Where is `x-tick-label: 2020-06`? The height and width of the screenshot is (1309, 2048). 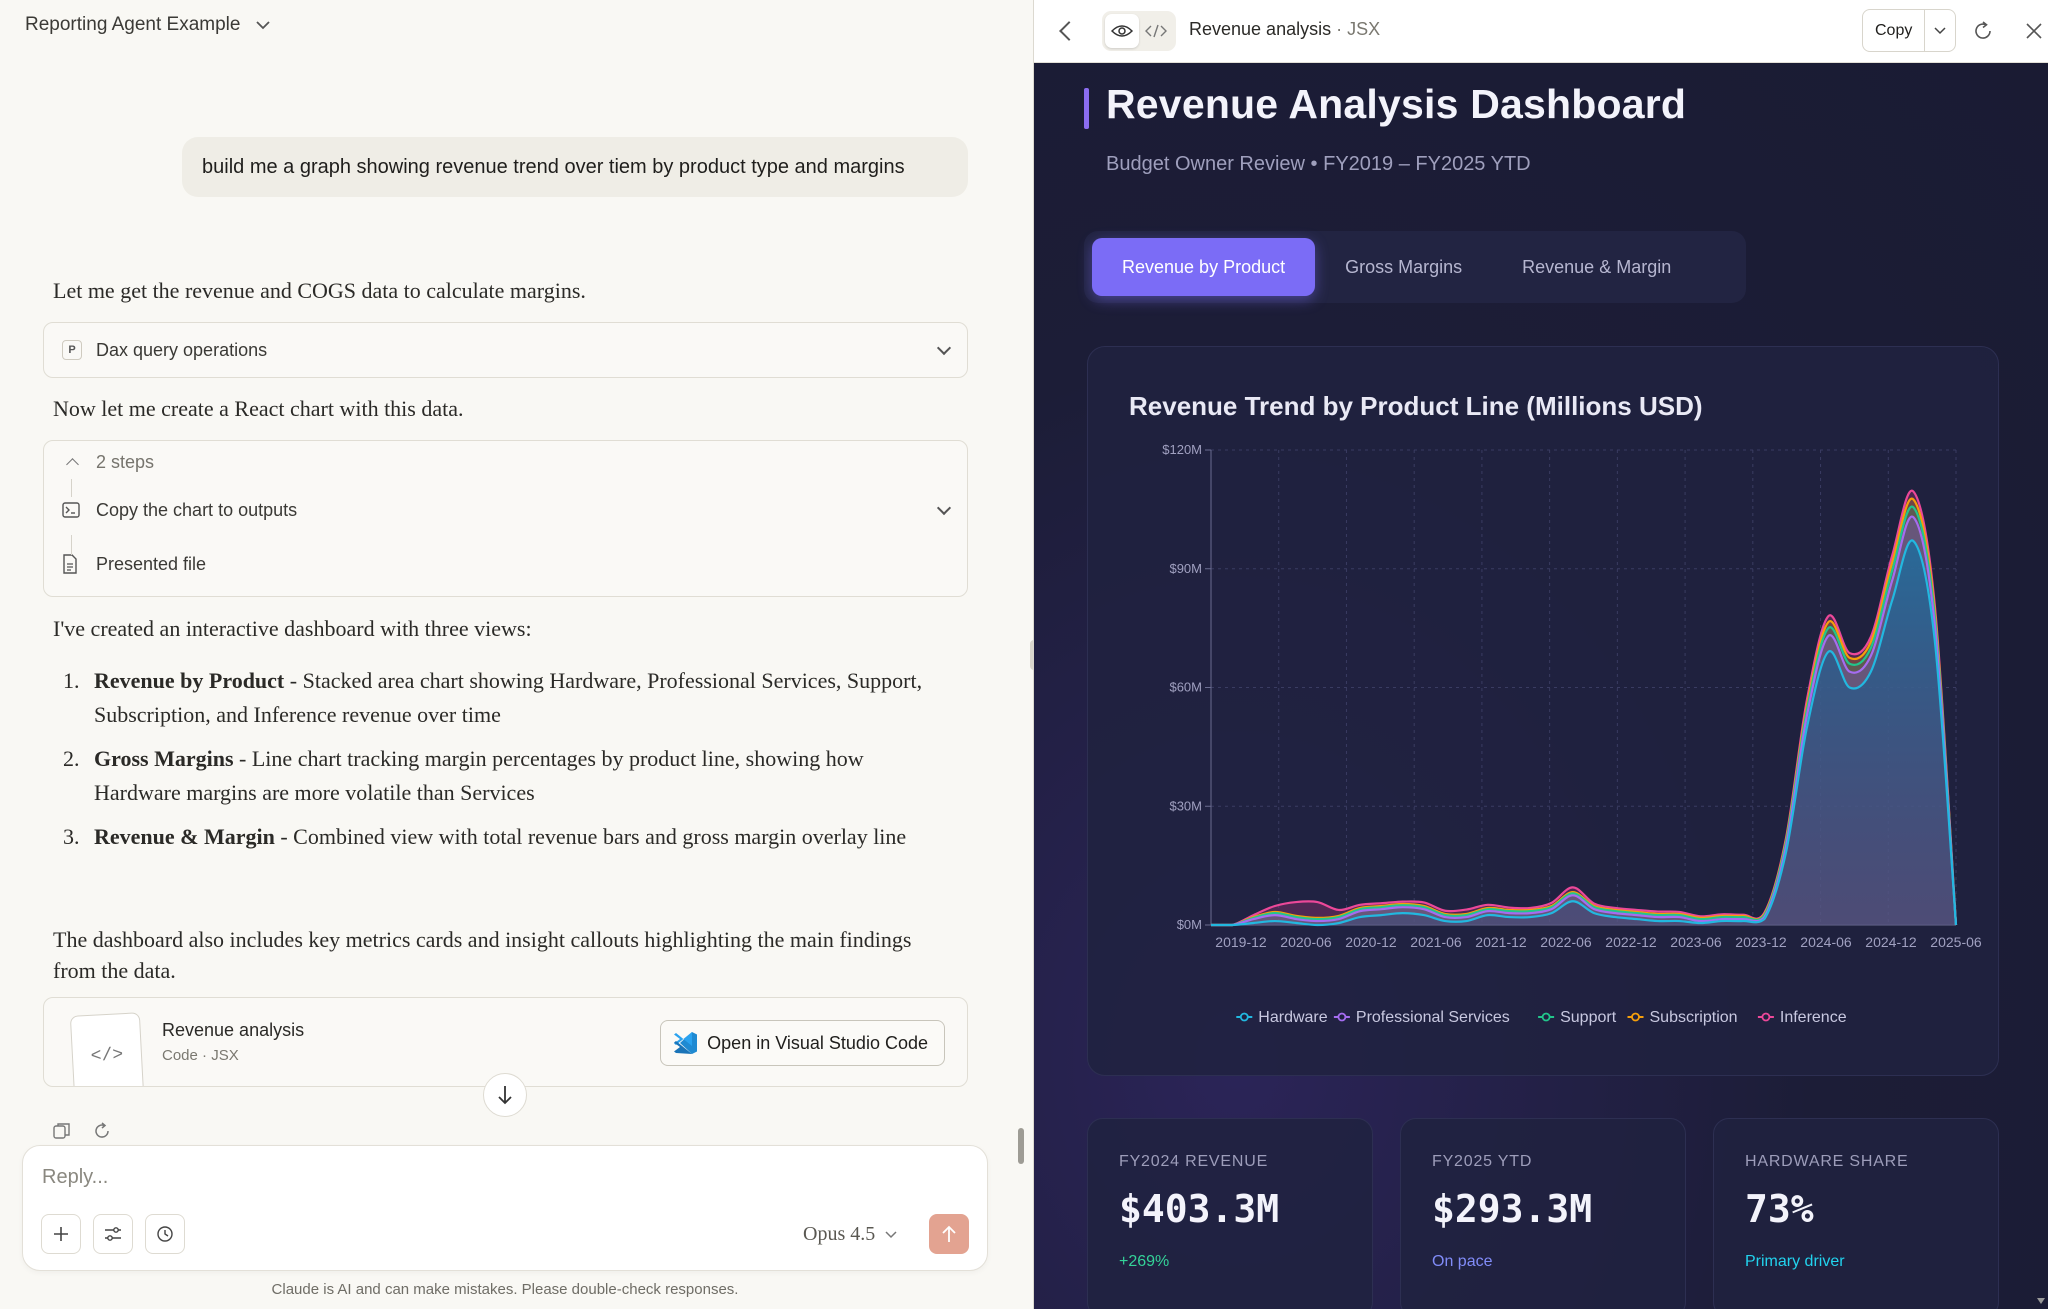
x-tick-label: 2020-06 is located at coordinates (1306, 942).